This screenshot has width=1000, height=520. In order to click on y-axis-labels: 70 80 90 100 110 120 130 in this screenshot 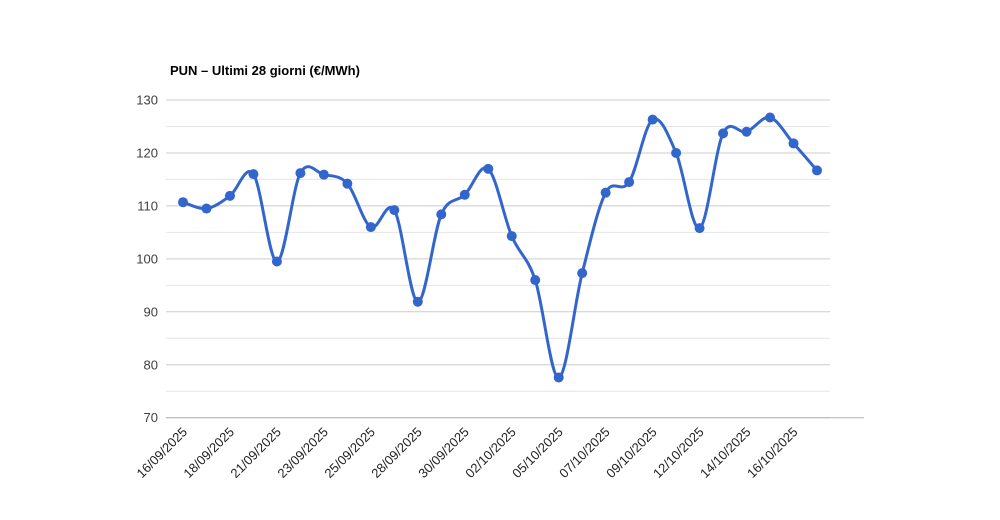, I will do `click(147, 259)`.